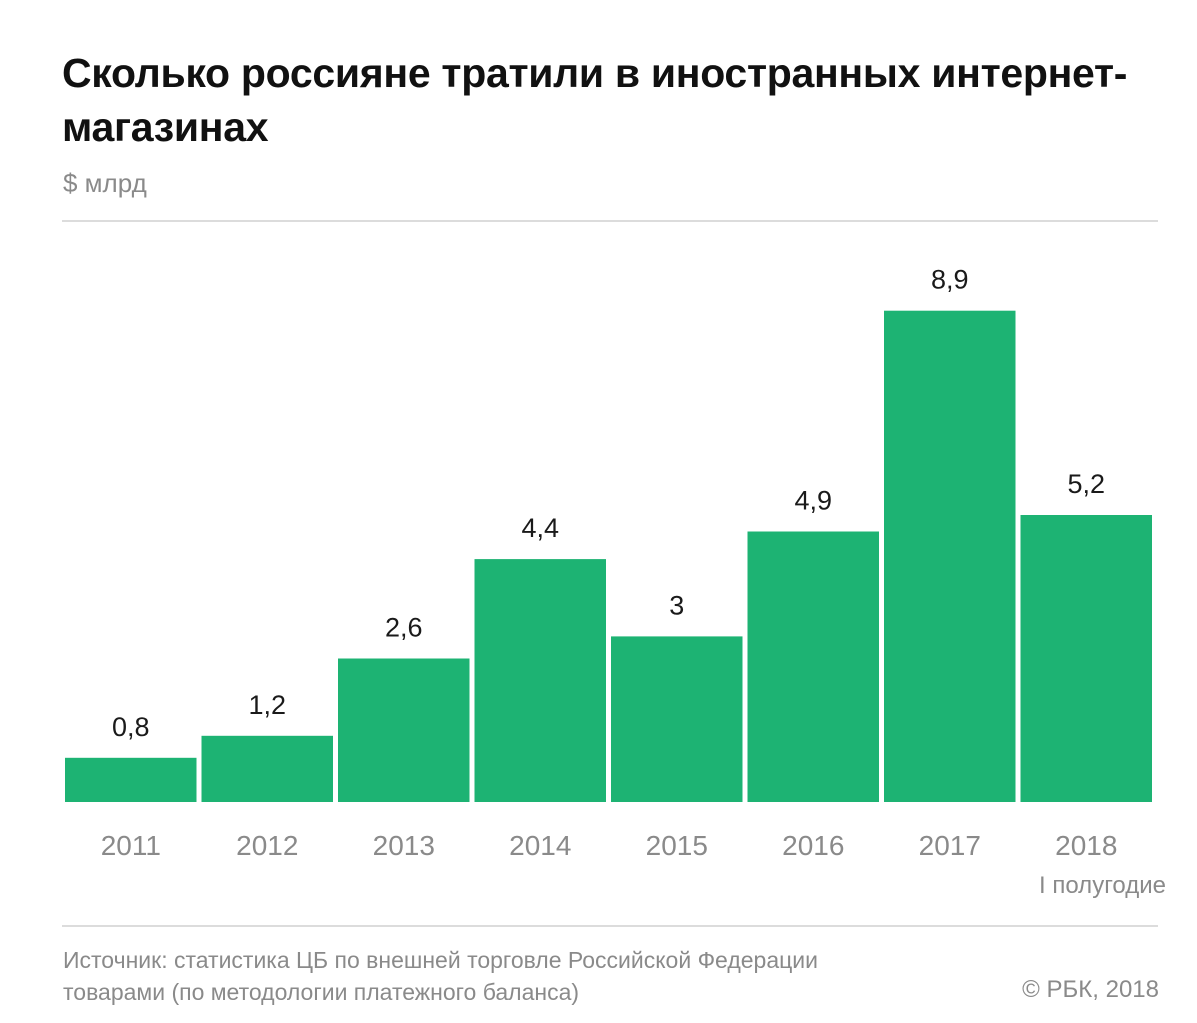  What do you see at coordinates (404, 628) in the screenshot?
I see `value-label-2013: 2,6` at bounding box center [404, 628].